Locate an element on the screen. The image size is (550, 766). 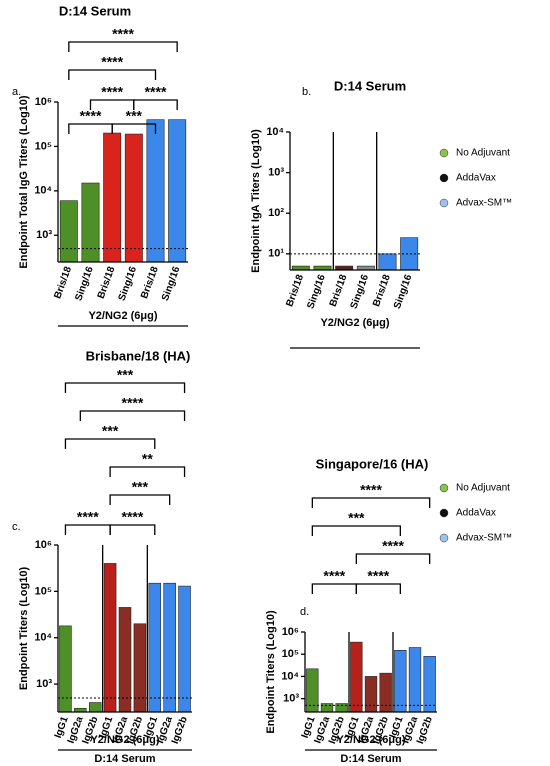
panel-label: c. is located at coordinates (16, 527).